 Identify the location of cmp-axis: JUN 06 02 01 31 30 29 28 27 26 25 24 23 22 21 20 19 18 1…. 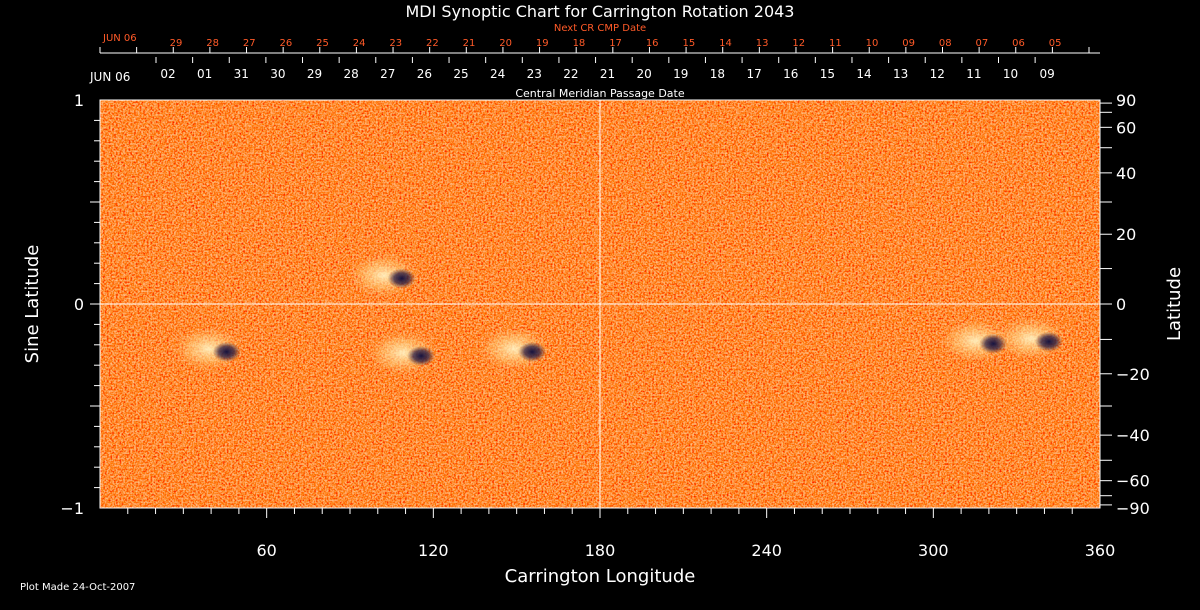
(572, 78).